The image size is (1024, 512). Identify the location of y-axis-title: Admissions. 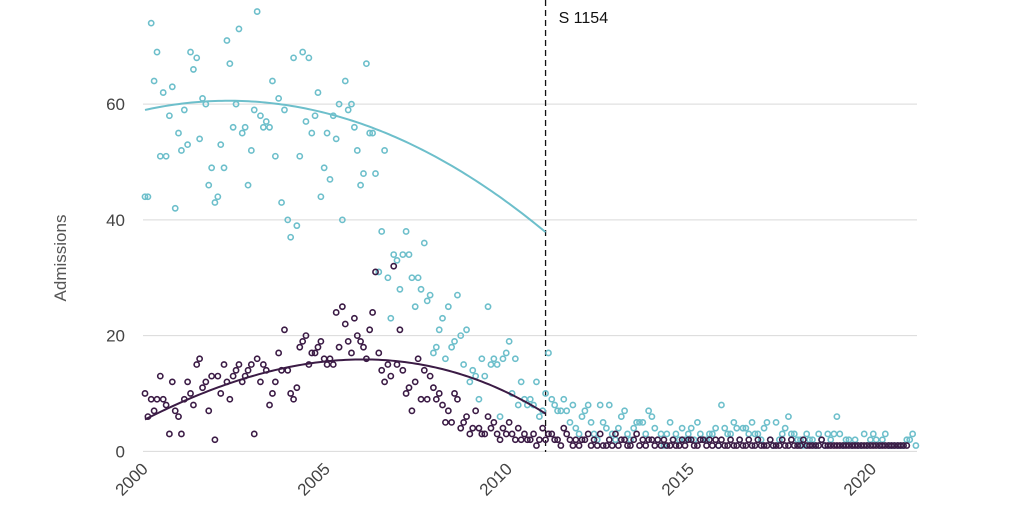
(60, 258).